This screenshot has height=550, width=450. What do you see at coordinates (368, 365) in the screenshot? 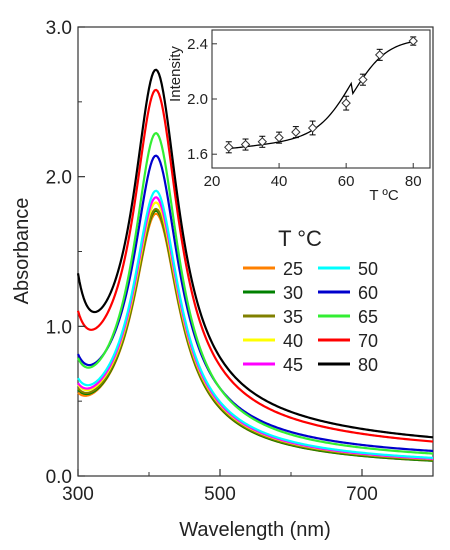
I see `legend-label-80: 80` at bounding box center [368, 365].